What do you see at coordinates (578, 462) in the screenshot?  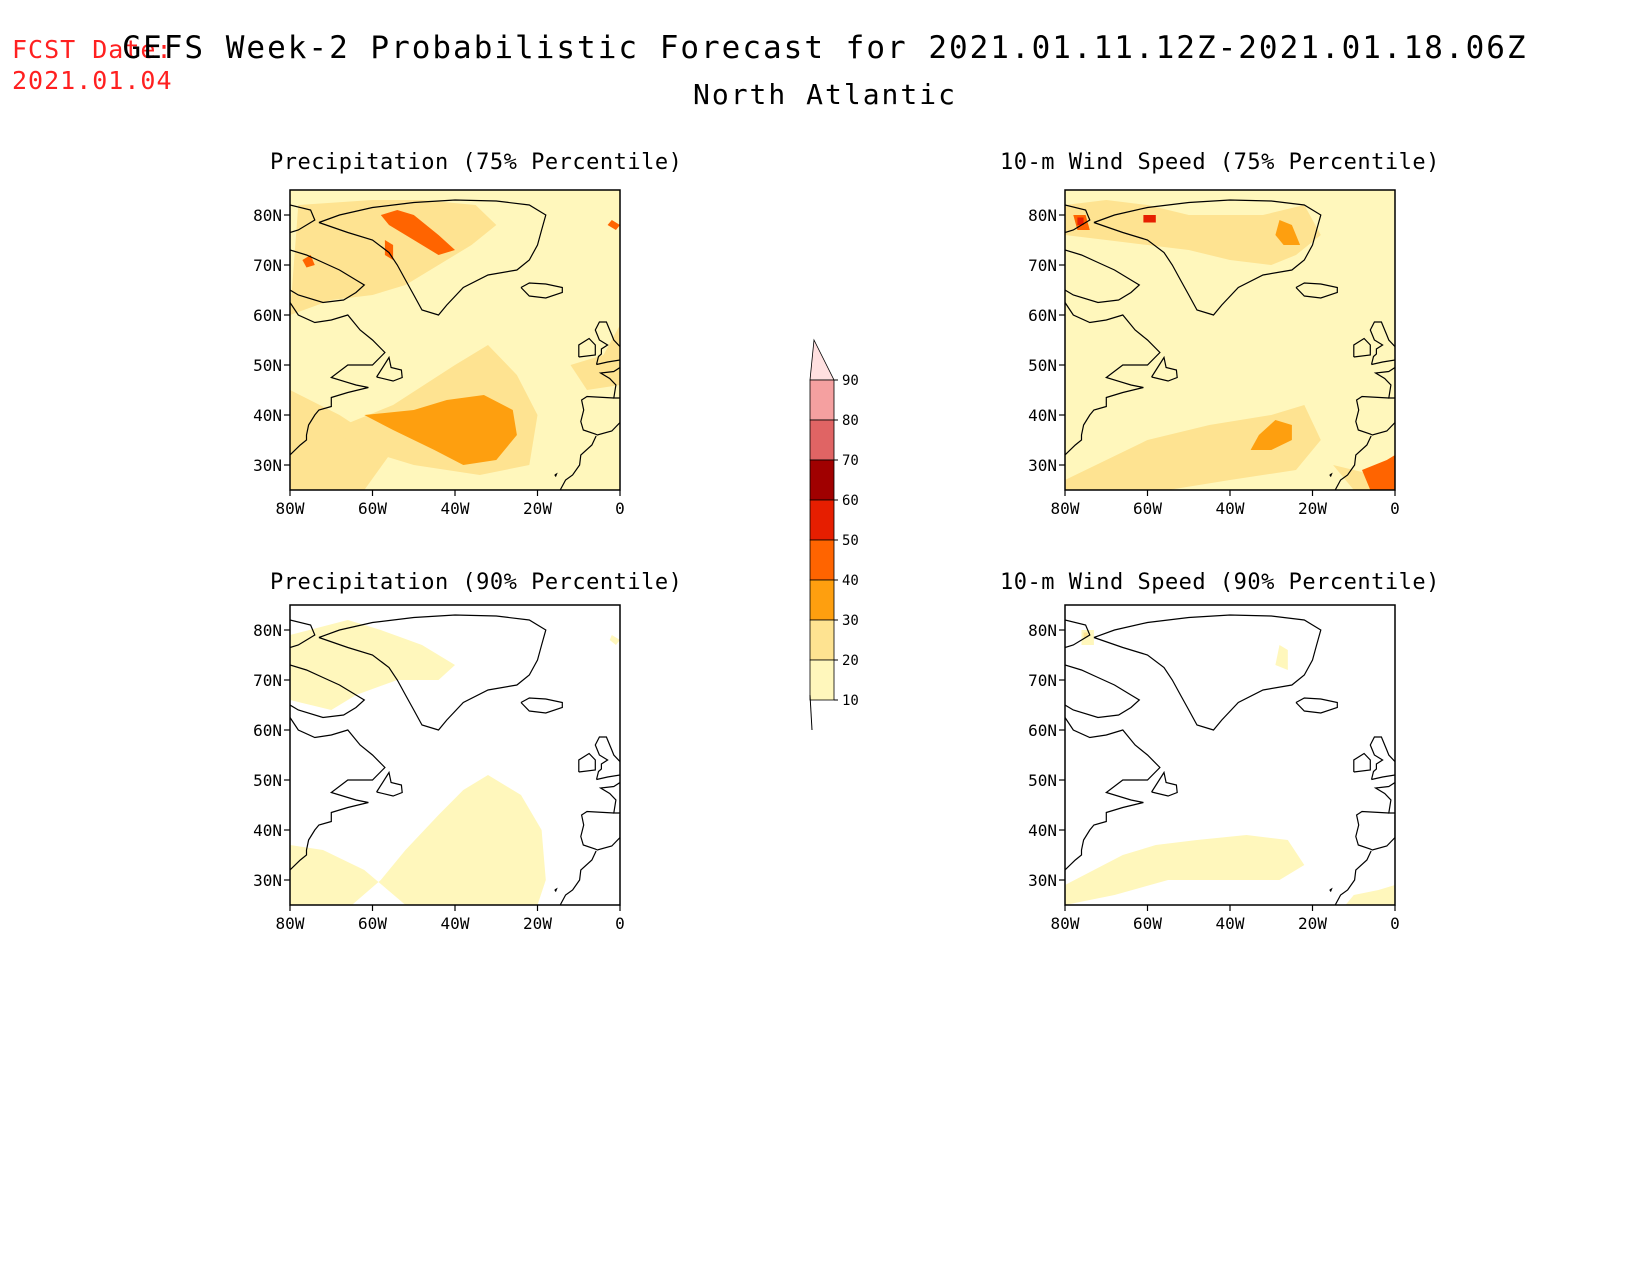 I see `coastline-africa` at bounding box center [578, 462].